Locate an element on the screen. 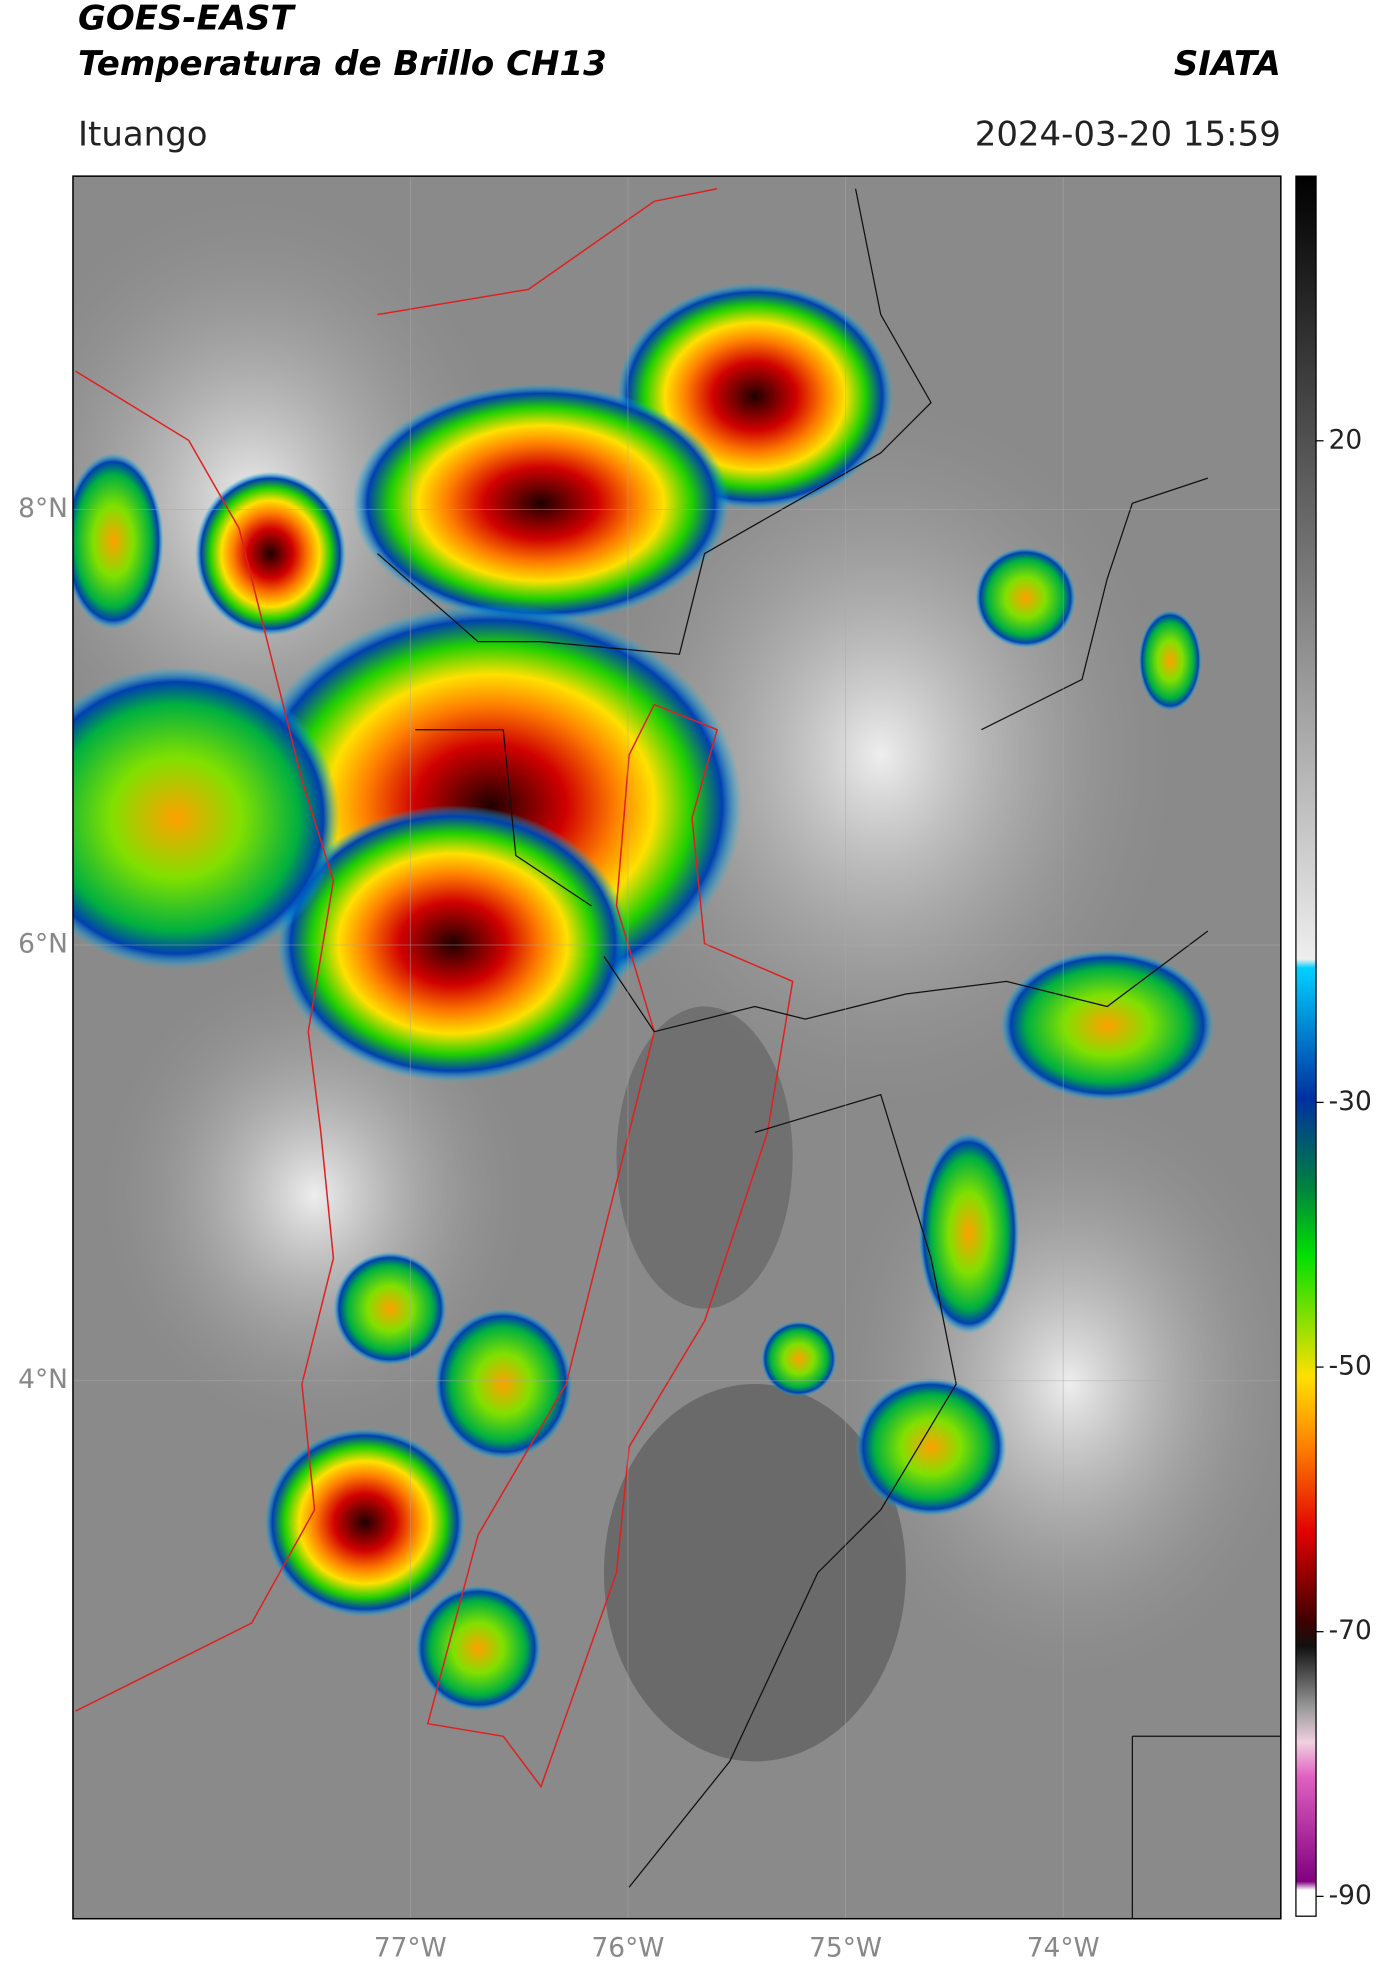 The height and width of the screenshot is (1981, 1384). lat-tick-label: 8°N is located at coordinates (43, 508).